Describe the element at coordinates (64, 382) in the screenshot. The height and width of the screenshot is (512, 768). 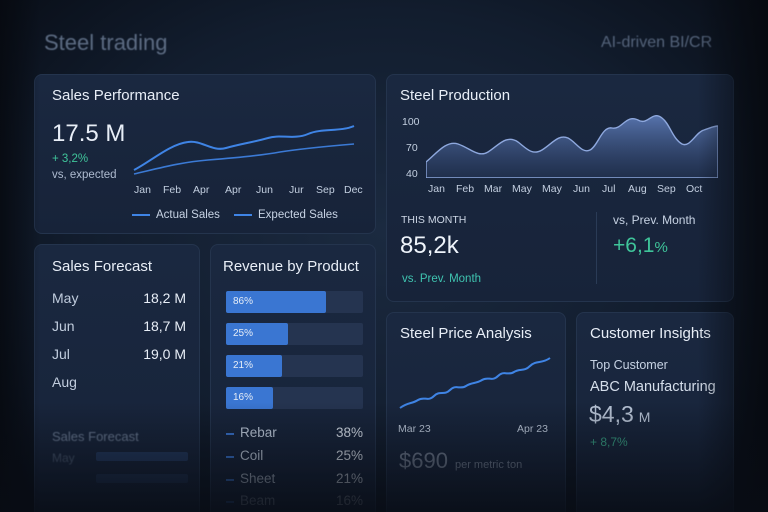
I see `forecast-month: Aug` at that location.